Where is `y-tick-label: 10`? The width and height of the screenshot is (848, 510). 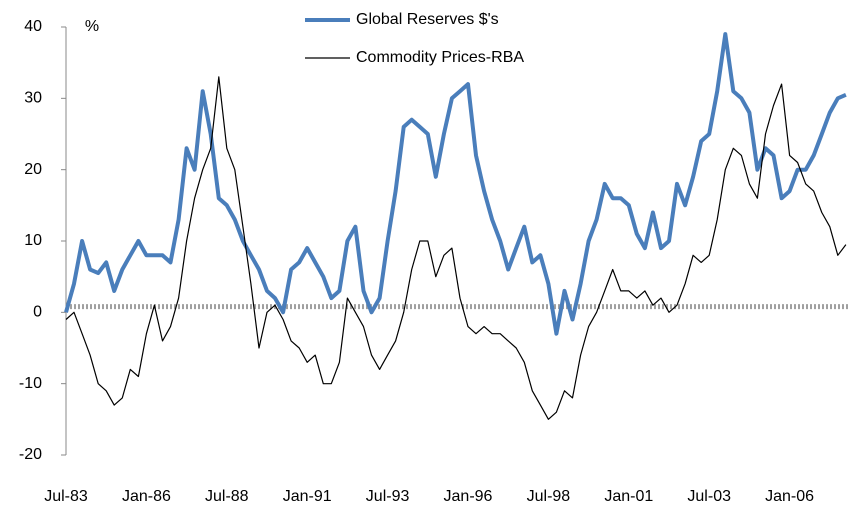 y-tick-label: 10 is located at coordinates (33, 240).